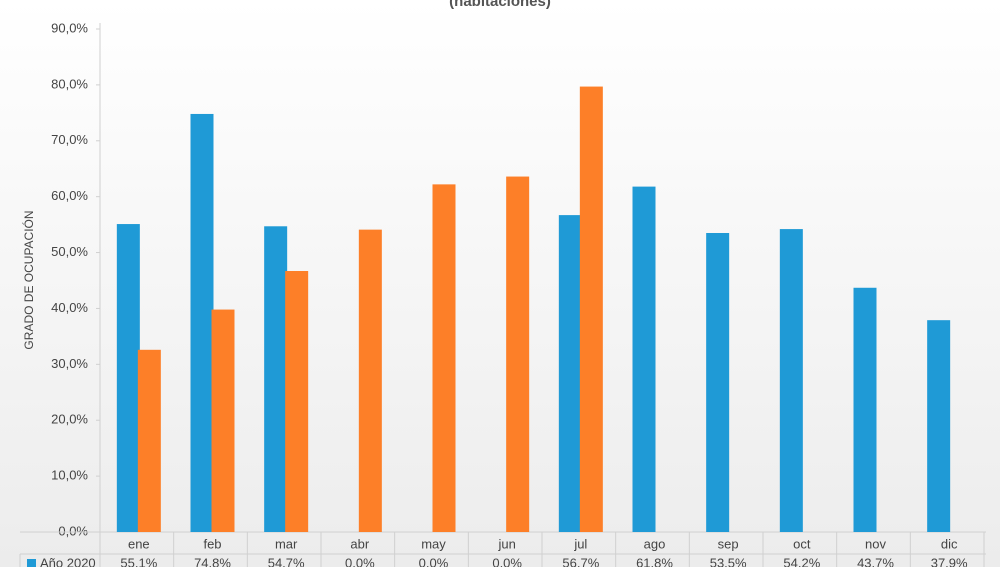  What do you see at coordinates (69, 307) in the screenshot?
I see `y-tick-label: 40,0%` at bounding box center [69, 307].